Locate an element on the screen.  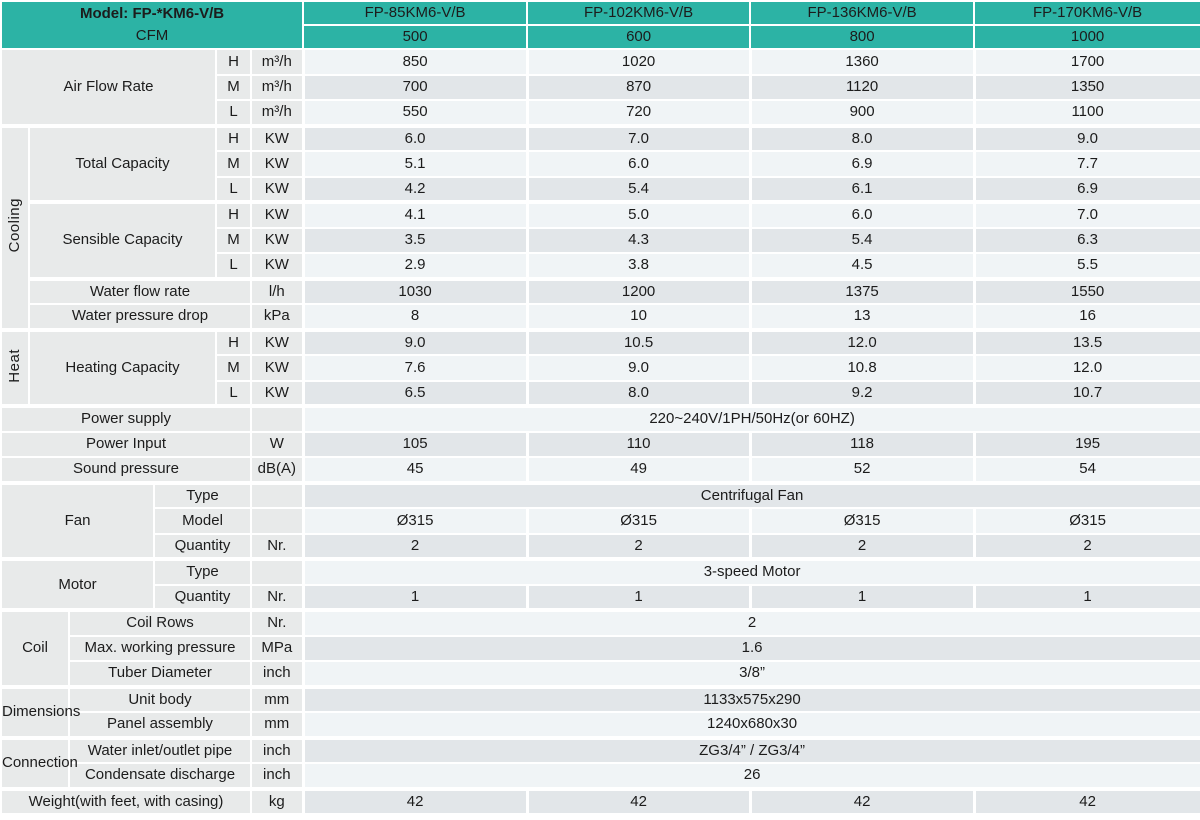
row-label-cell: Total Capacity is located at coordinates (122, 163).